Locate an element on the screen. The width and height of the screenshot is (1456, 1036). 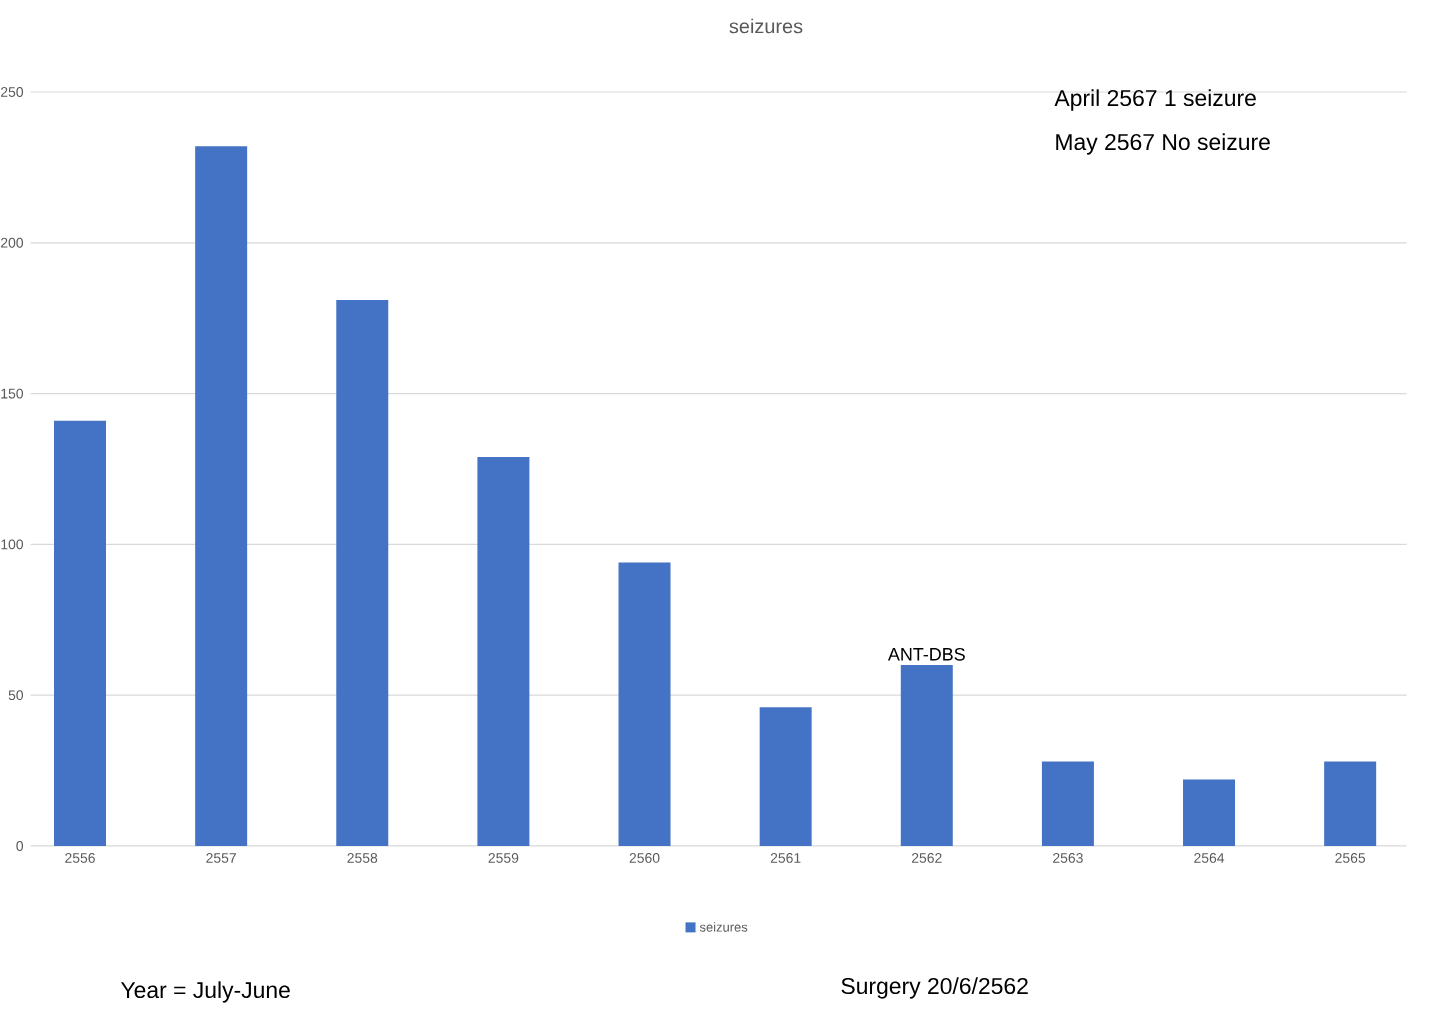
text: Surgery 20/6/2562 is located at coordinates (934, 988).